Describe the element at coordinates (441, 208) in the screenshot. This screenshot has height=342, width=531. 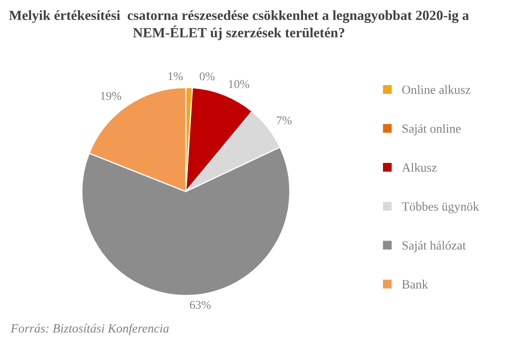
I see `legend-label: Többes ügynök` at that location.